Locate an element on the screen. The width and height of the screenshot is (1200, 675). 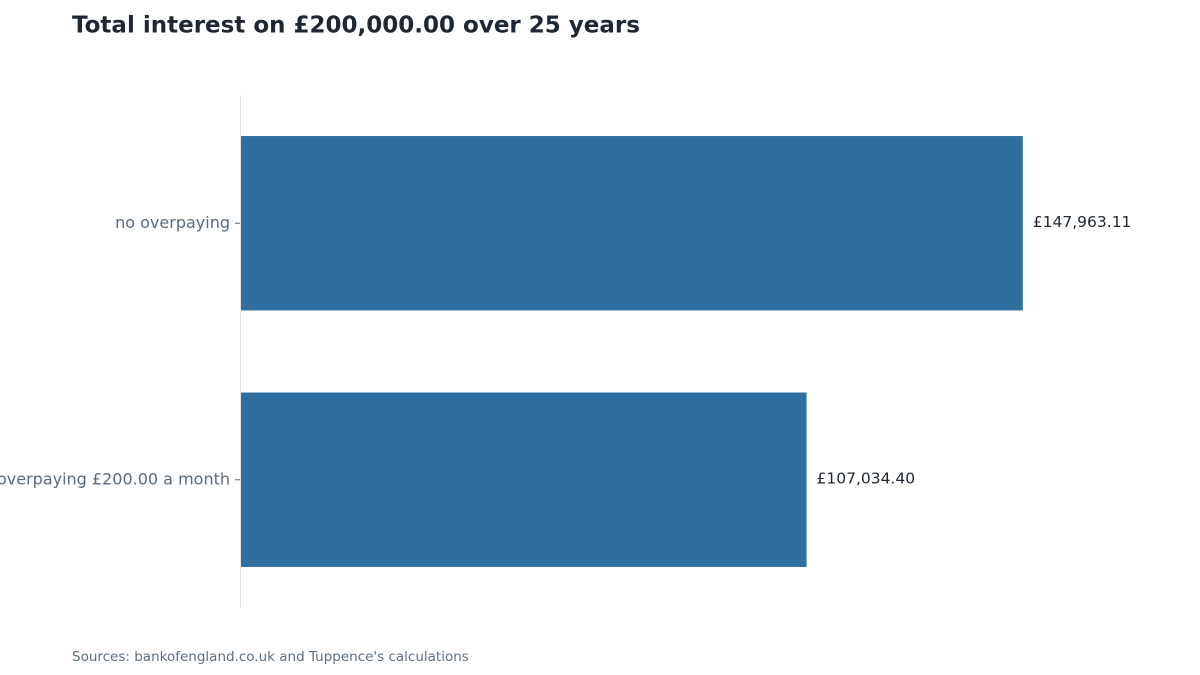
value-label: £147,963.11 is located at coordinates (1082, 222).